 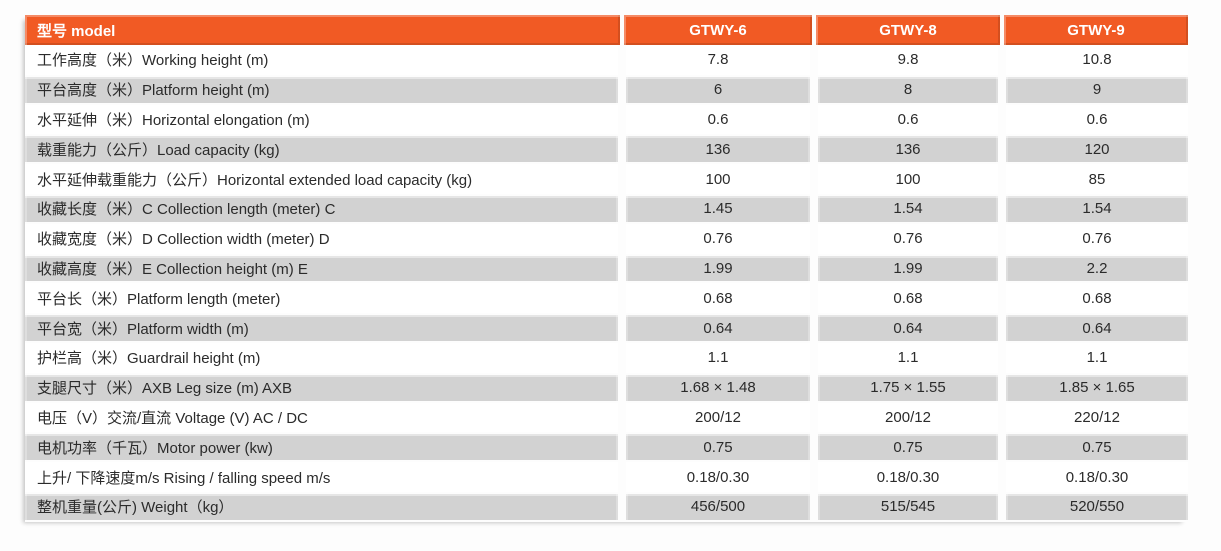 I want to click on header-cell-gtwy-6: GTWY-6, so click(x=718, y=30).